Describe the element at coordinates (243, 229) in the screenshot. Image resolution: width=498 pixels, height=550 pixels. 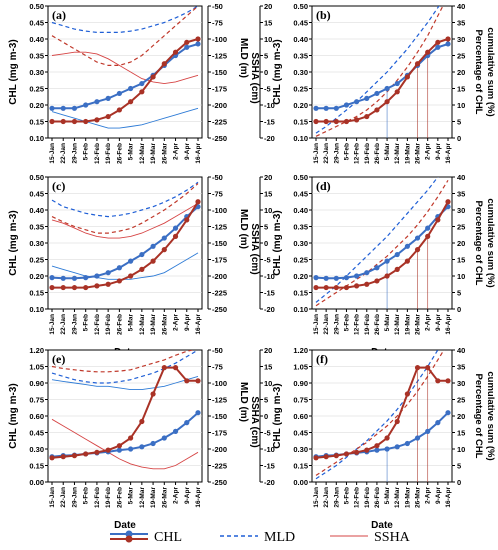
I see `mld-axis-title: MLD (m)` at that location.